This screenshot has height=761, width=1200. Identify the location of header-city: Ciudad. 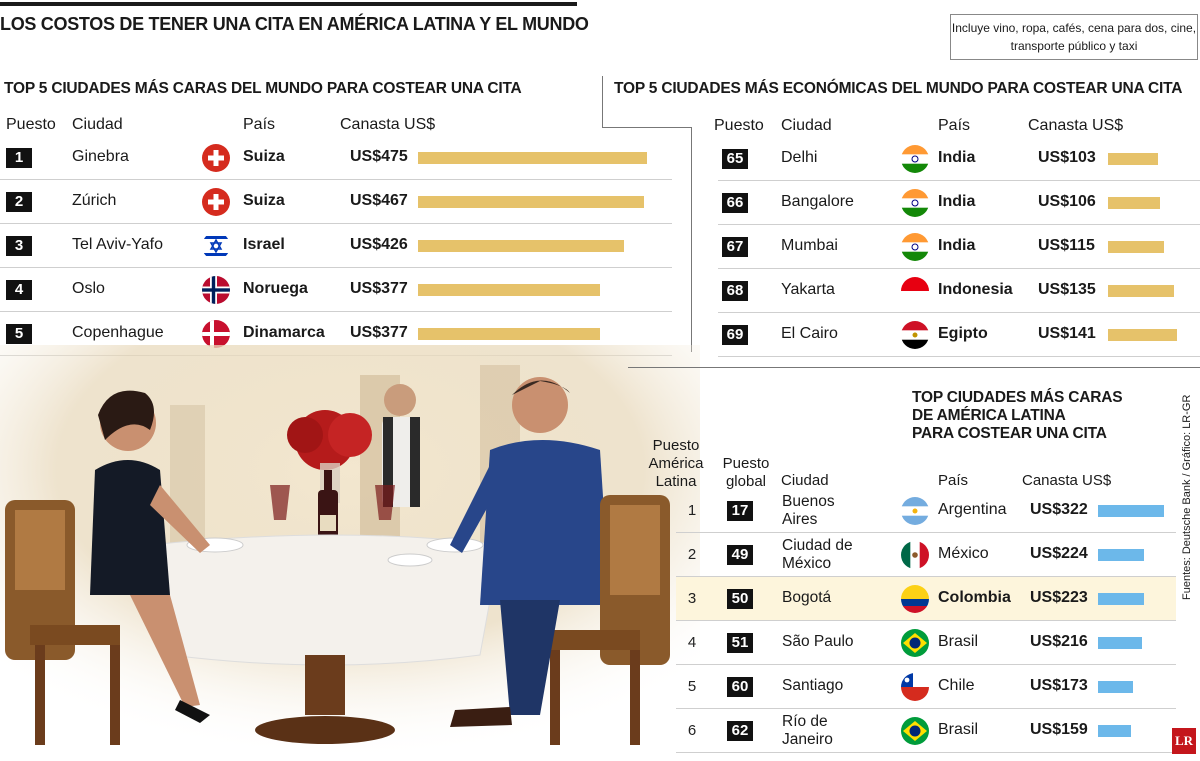
(806, 125).